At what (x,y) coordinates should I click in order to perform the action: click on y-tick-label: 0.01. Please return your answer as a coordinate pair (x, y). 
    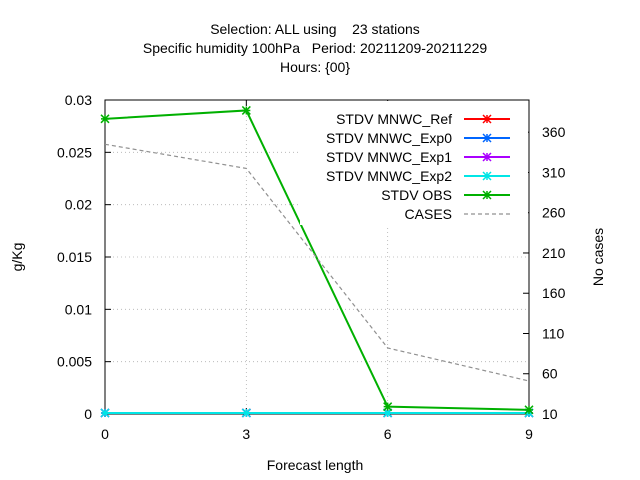
    Looking at the image, I should click on (78, 309).